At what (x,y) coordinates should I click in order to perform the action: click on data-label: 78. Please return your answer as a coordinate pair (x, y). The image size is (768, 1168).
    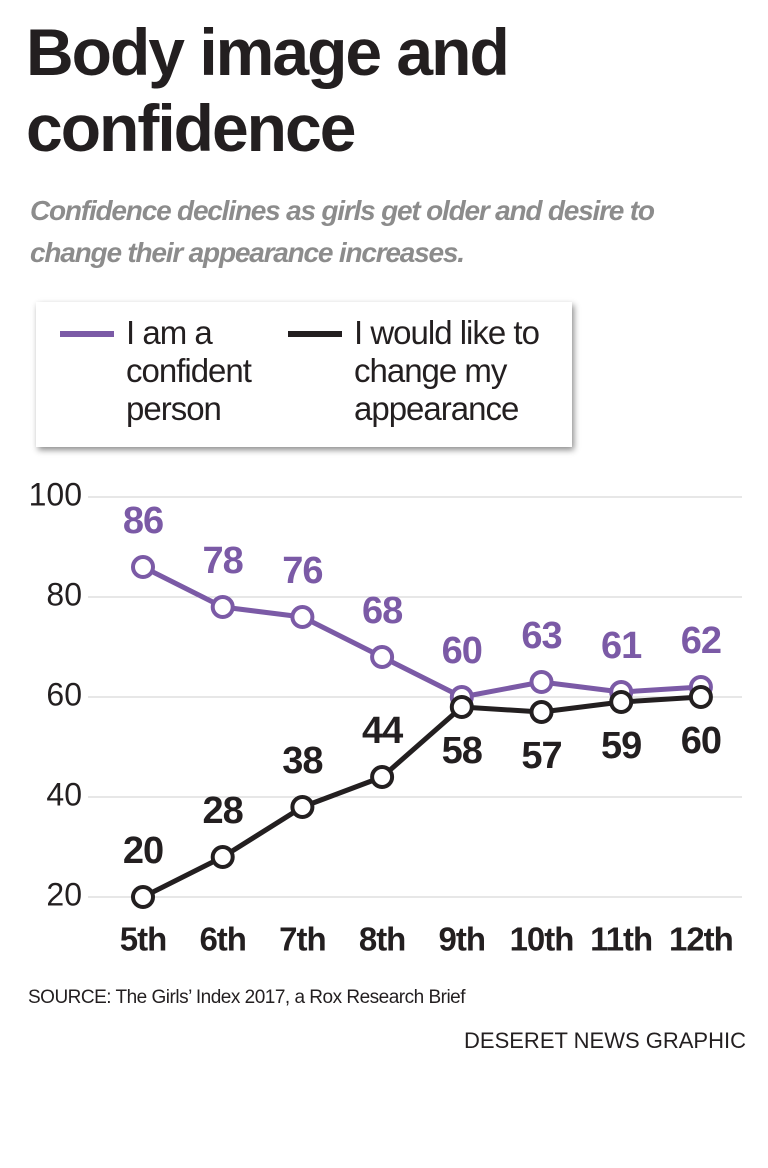
    Looking at the image, I should click on (223, 561).